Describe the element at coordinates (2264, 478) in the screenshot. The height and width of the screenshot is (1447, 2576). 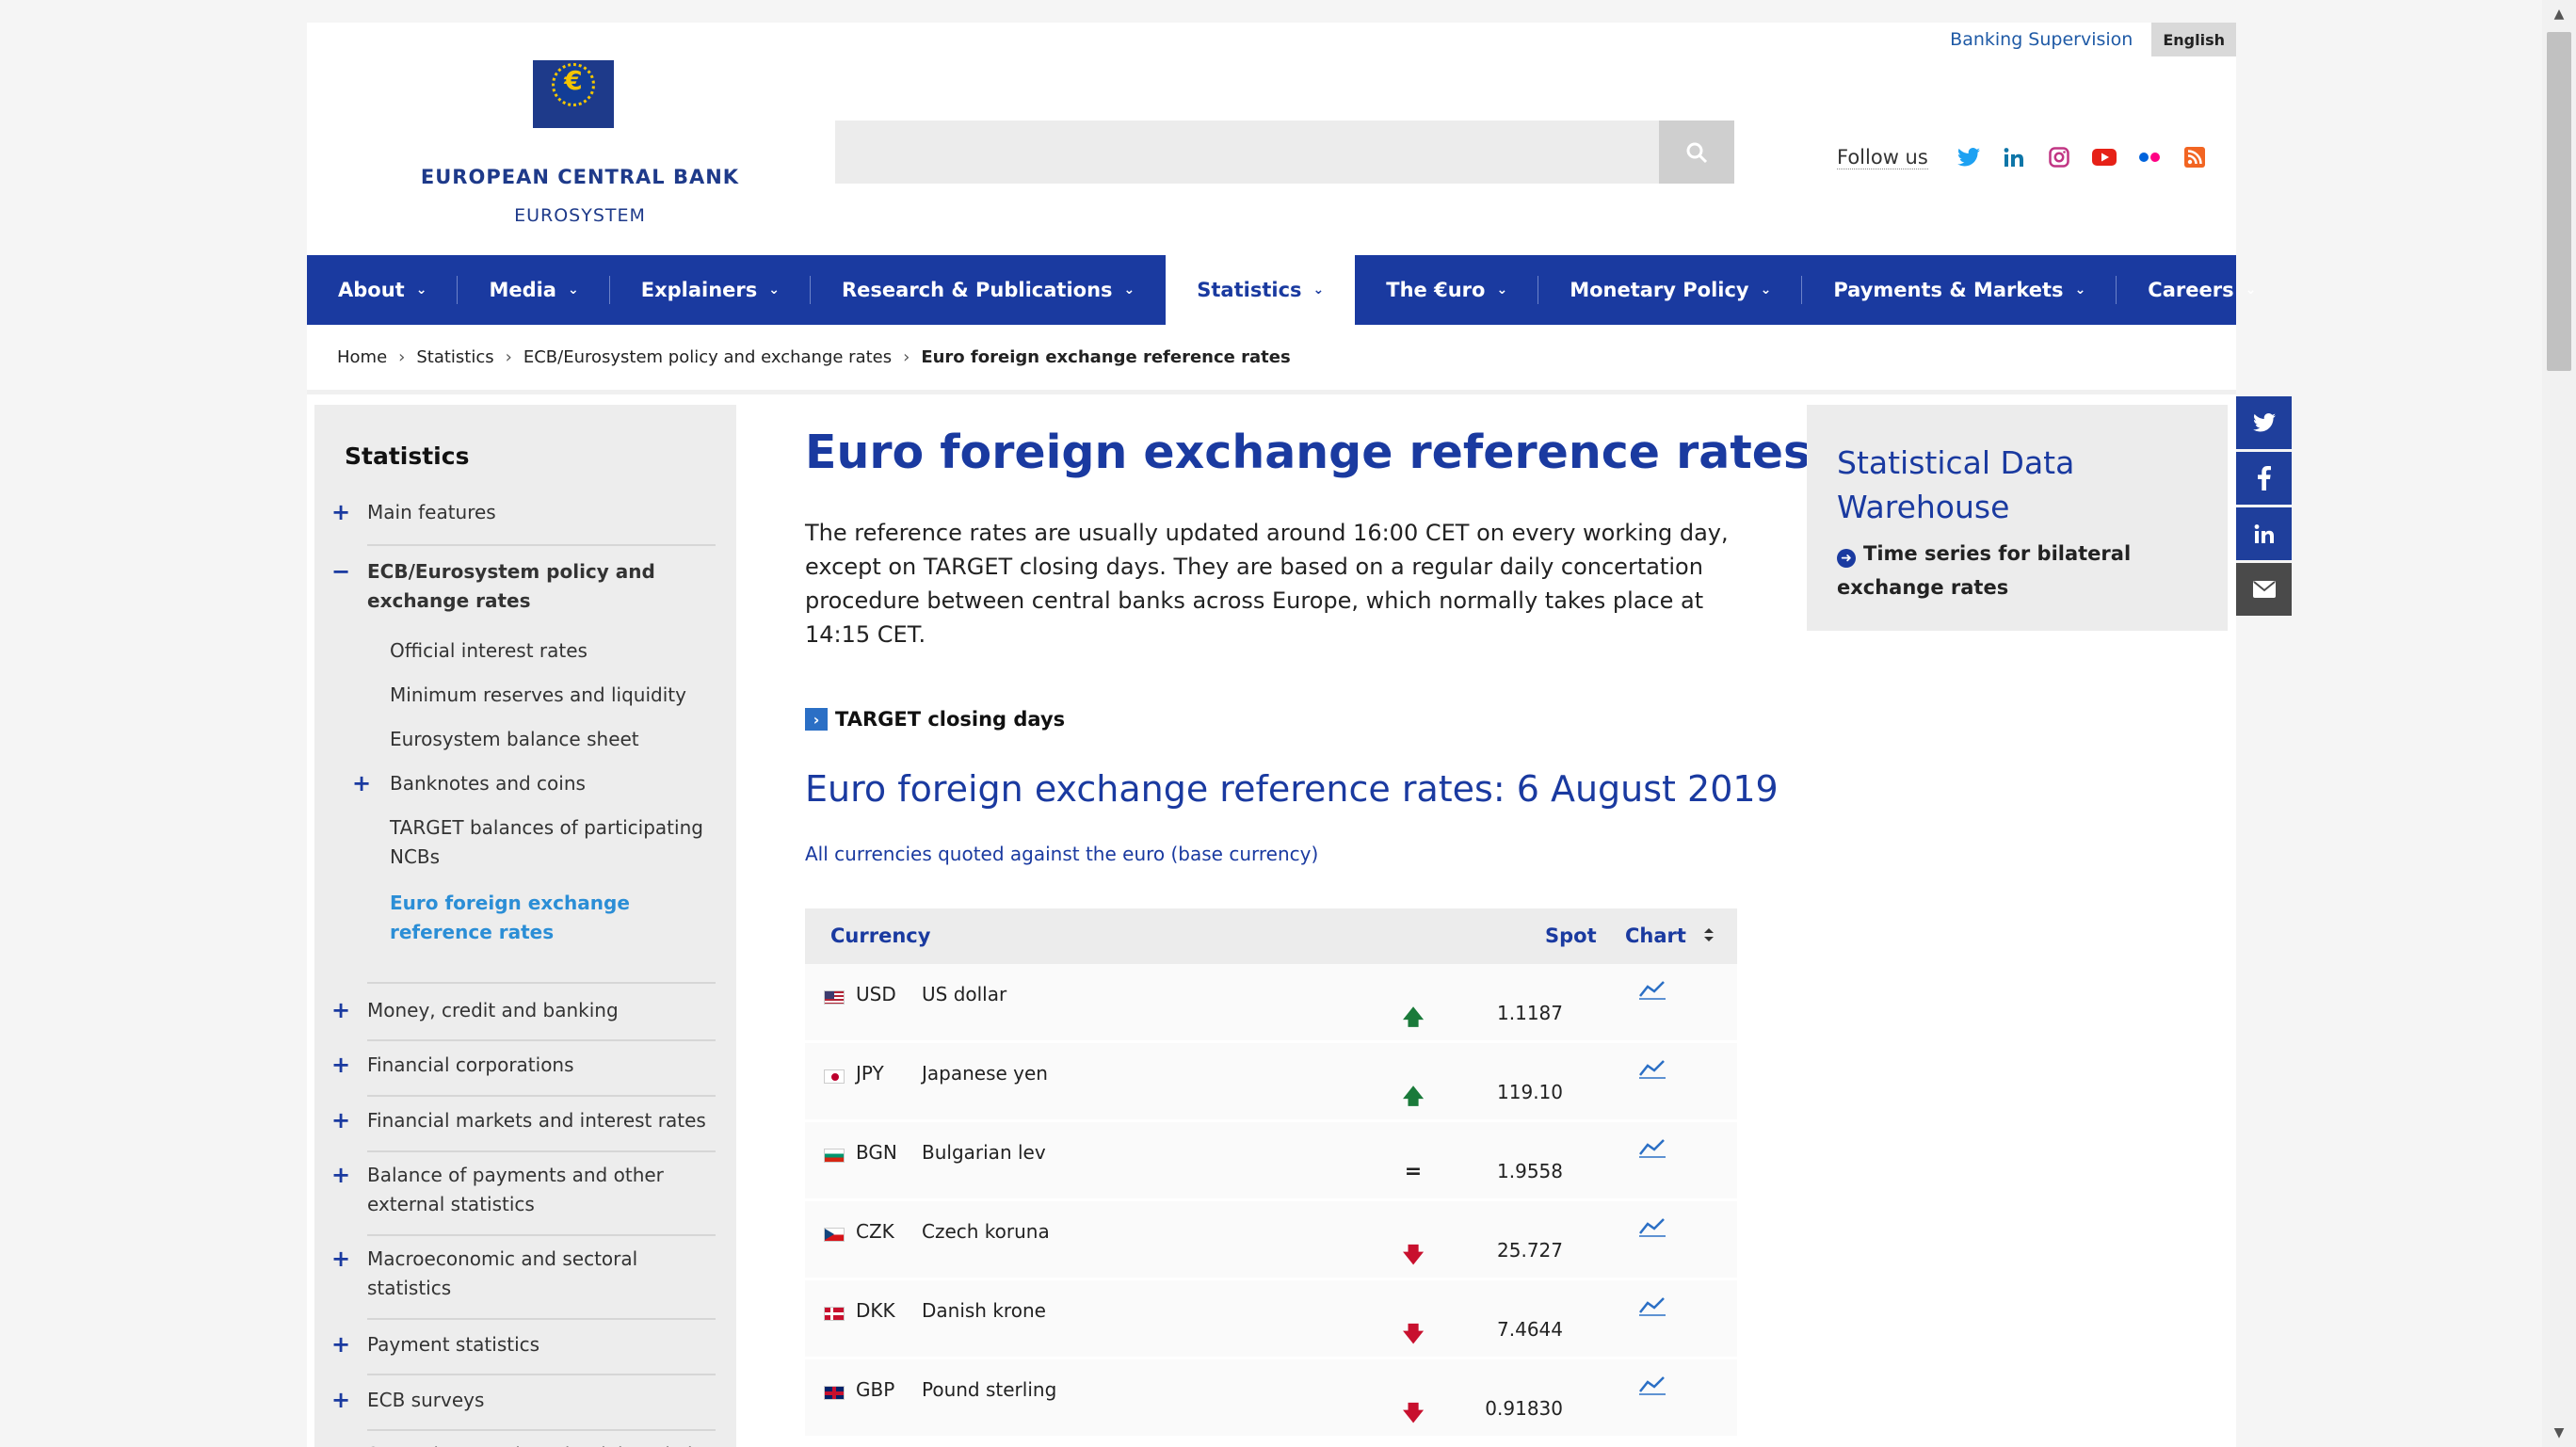
I see `share-facebook-icon` at that location.